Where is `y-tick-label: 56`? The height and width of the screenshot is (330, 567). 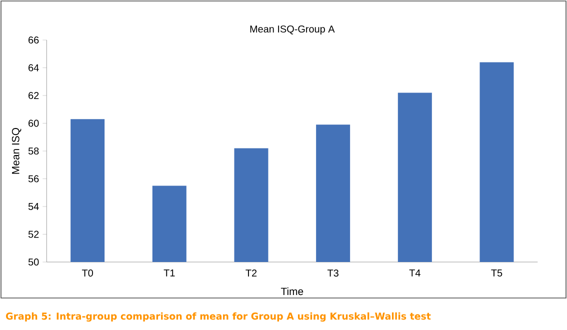 y-tick-label: 56 is located at coordinates (33, 178).